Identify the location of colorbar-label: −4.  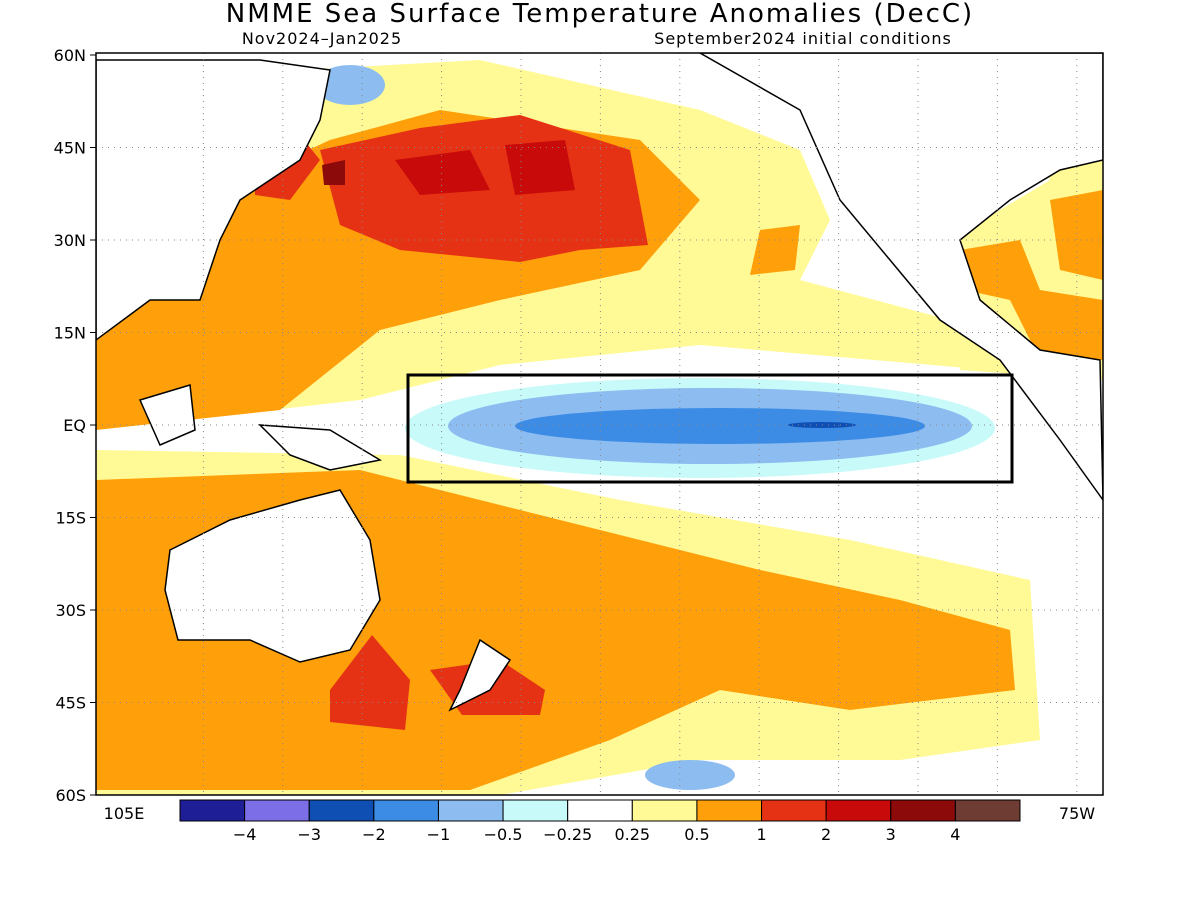
(245, 834).